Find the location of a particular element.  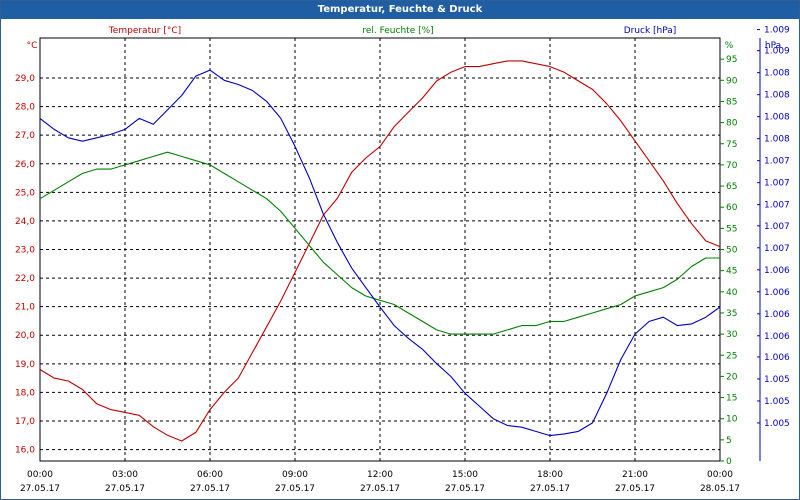

humidity-tick-label: 20 is located at coordinates (732, 377).